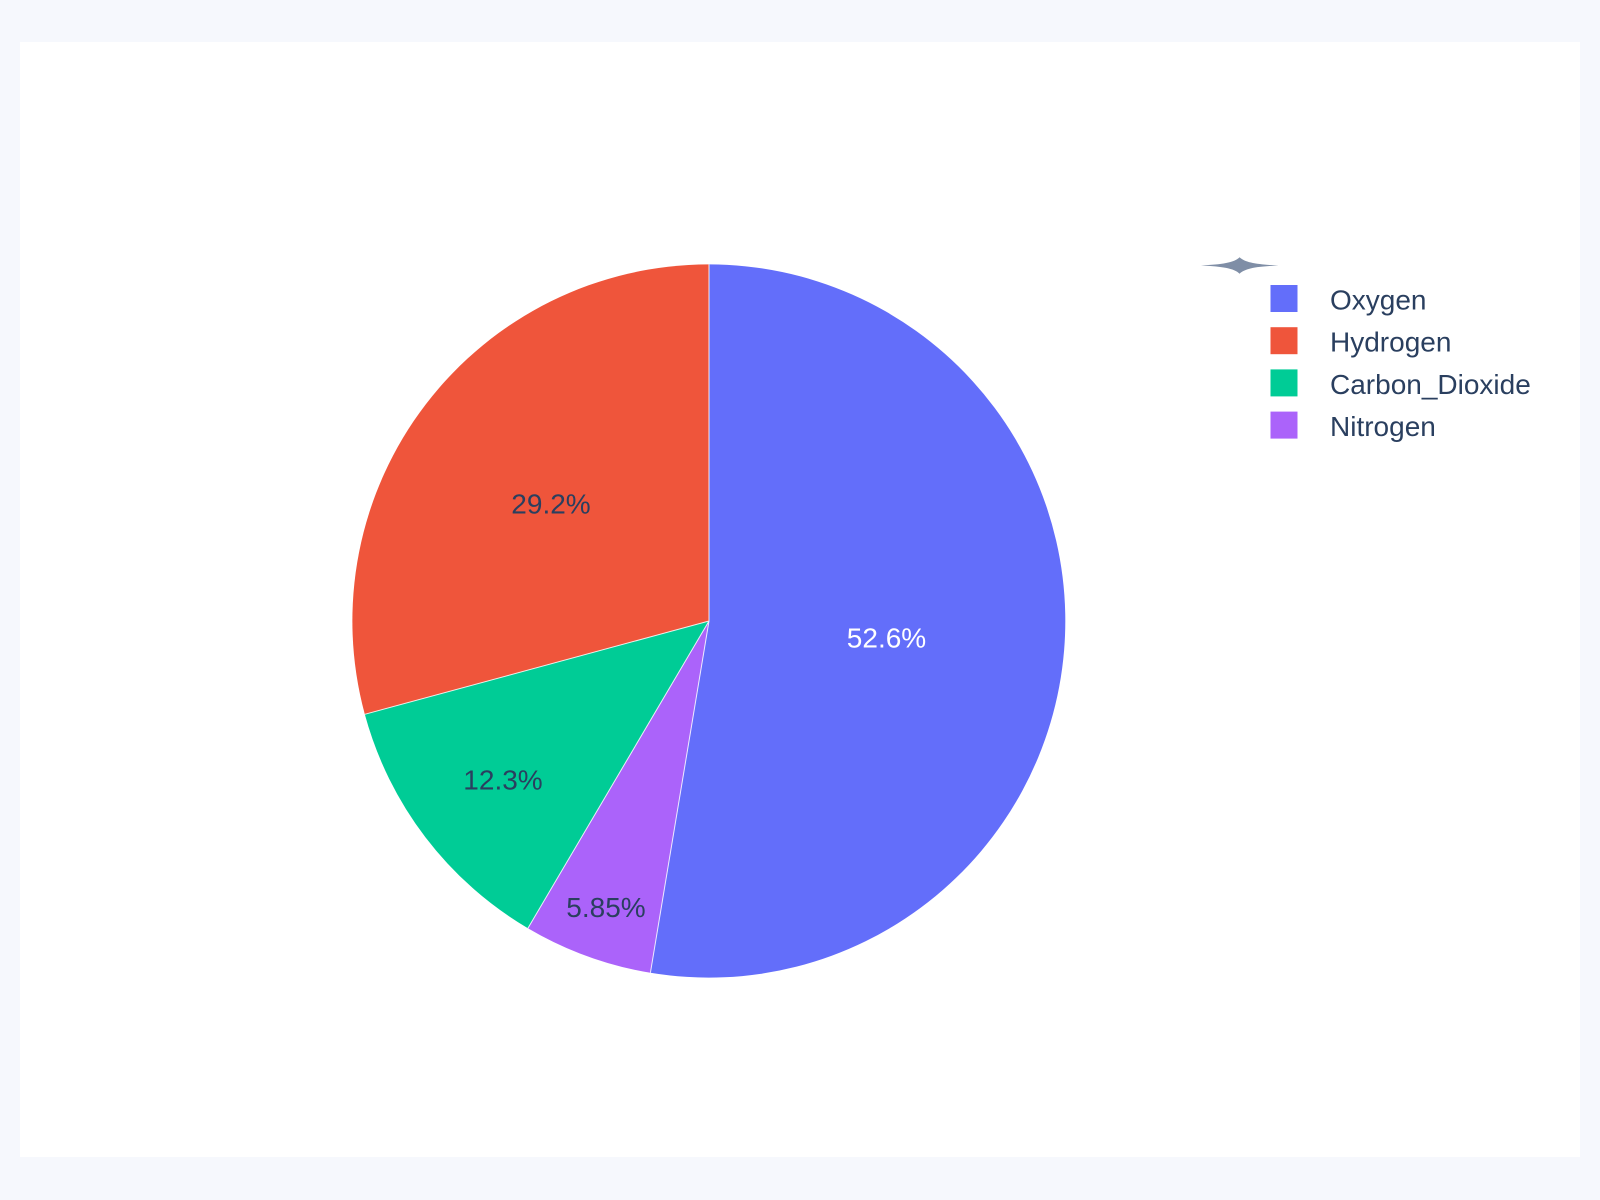 The image size is (1600, 1200). I want to click on svg-text: 29.2%, so click(550, 504).